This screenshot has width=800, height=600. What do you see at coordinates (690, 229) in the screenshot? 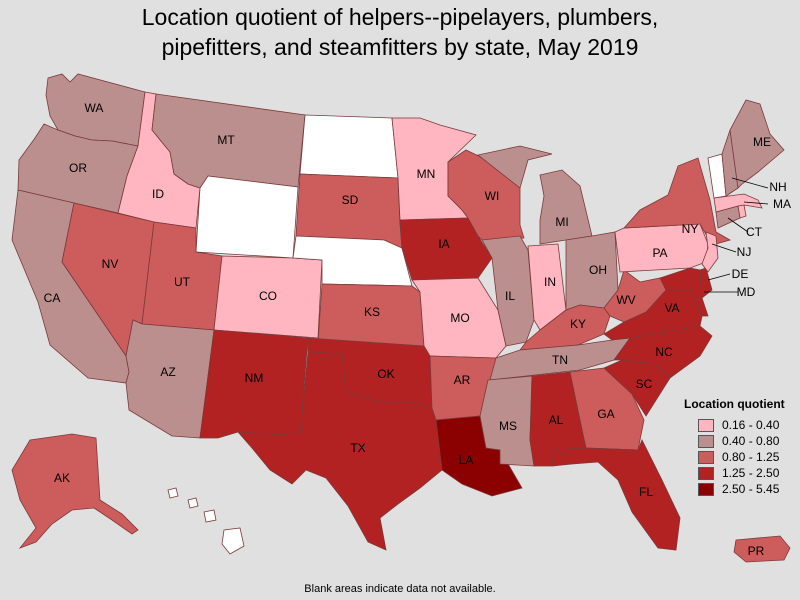
I see `state-label-NY: NY` at bounding box center [690, 229].